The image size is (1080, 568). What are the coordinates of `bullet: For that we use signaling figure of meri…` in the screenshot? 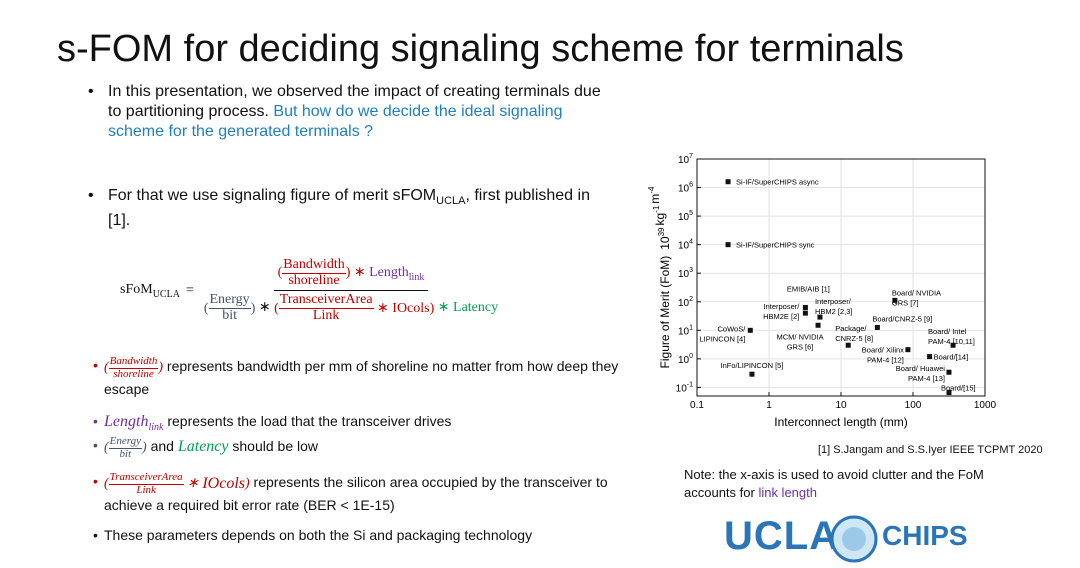 It's located at (348, 208).